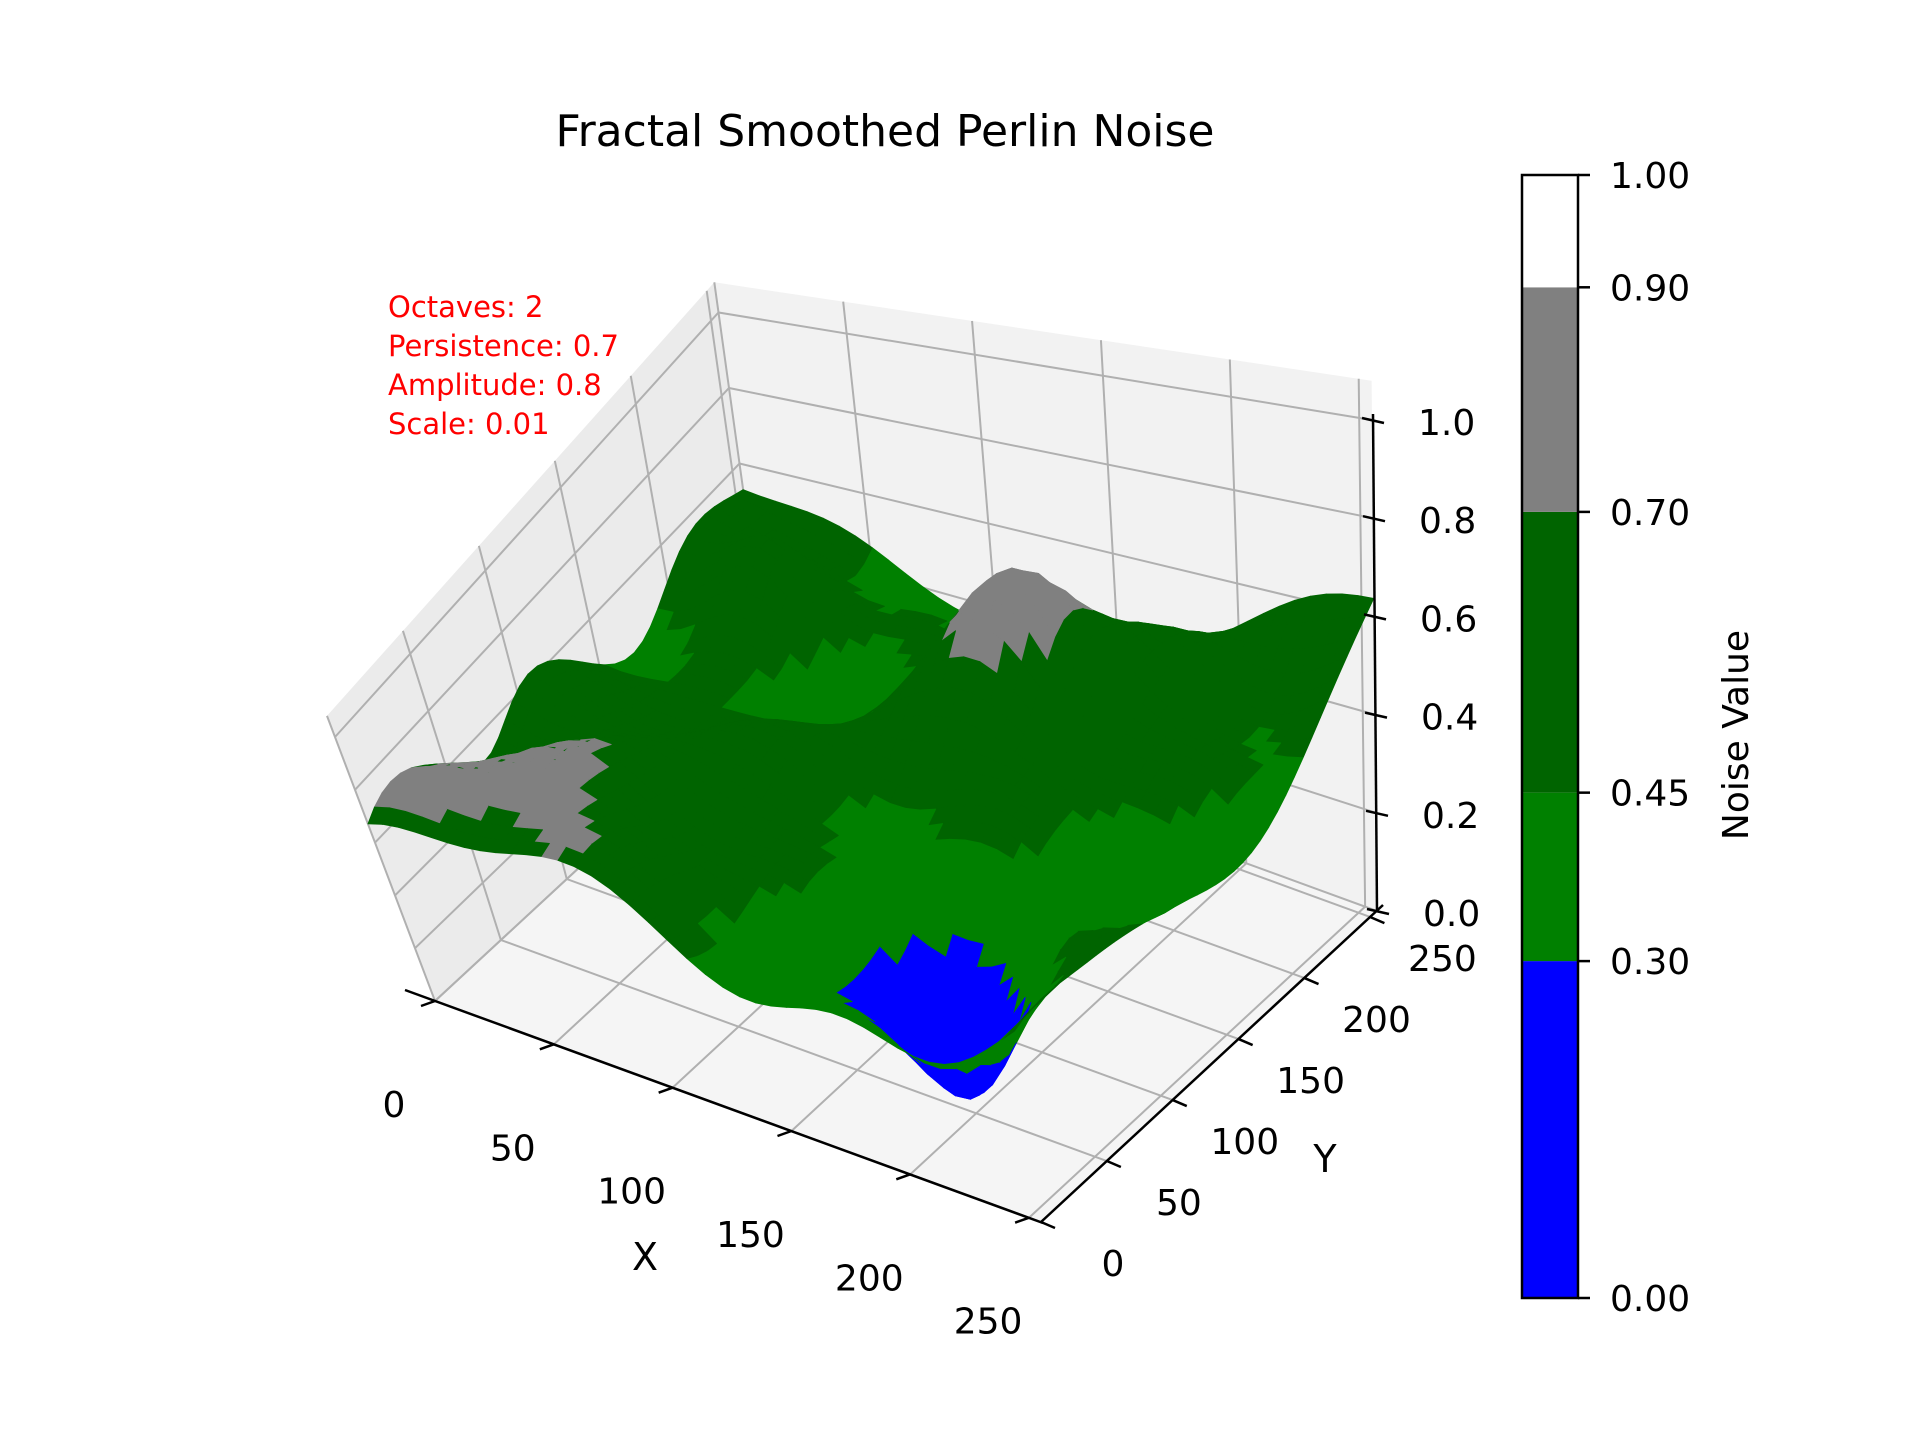  What do you see at coordinates (1447, 521) in the screenshot?
I see `z-tick-label: 0.8` at bounding box center [1447, 521].